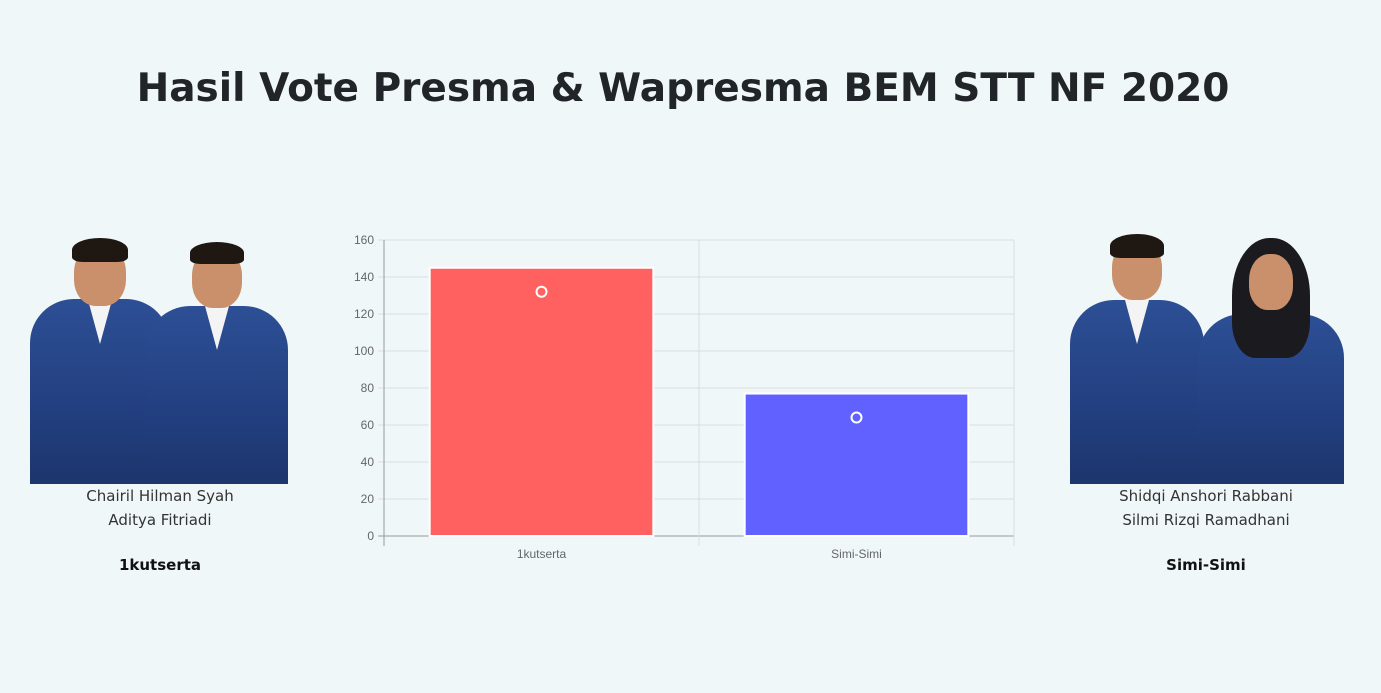  What do you see at coordinates (364, 240) in the screenshot?
I see `y-tick-label: 160` at bounding box center [364, 240].